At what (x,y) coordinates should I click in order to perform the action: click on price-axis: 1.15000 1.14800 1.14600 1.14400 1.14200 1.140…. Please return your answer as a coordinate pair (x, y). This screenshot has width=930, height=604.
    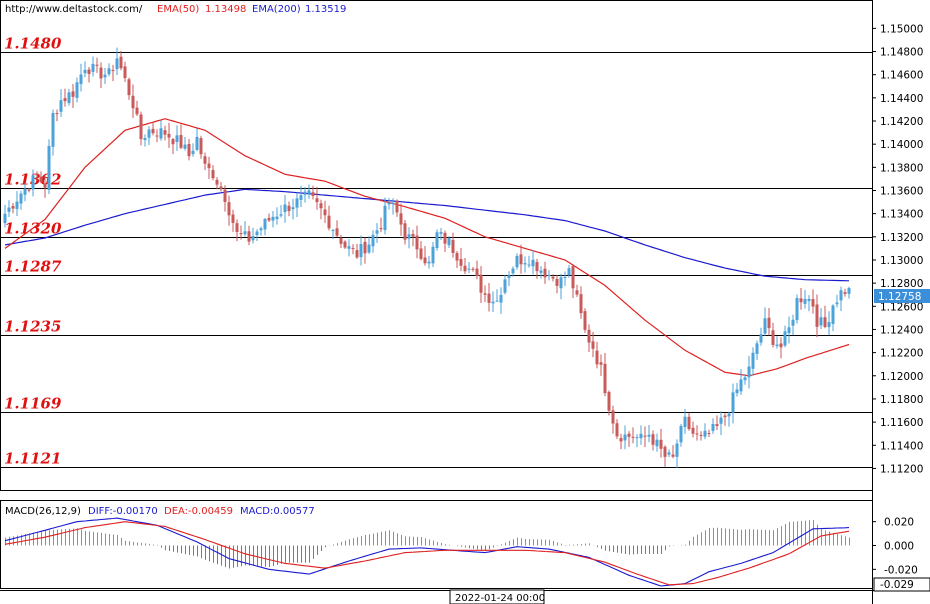
    Looking at the image, I should click on (897, 249).